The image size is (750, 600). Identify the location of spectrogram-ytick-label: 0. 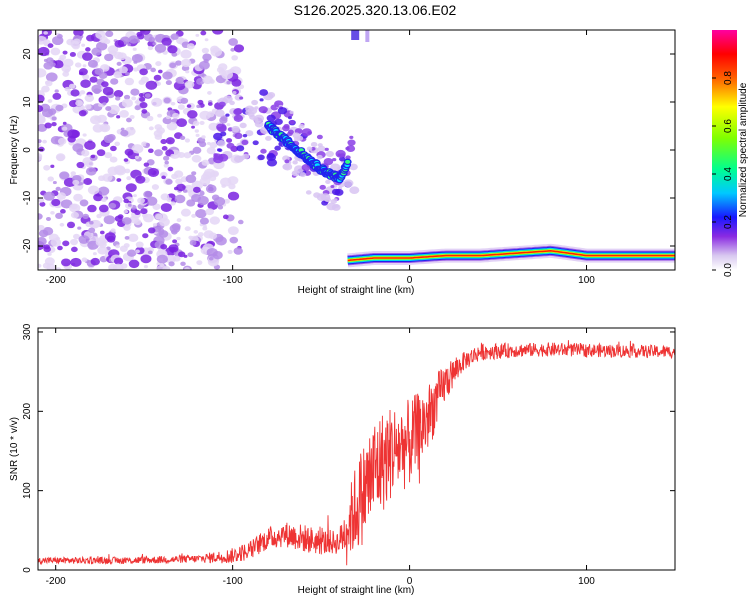
(27, 150).